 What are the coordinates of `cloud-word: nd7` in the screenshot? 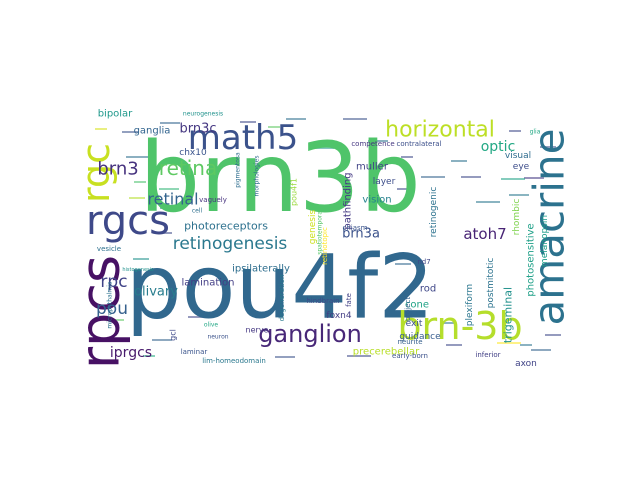 It's located at (423, 262).